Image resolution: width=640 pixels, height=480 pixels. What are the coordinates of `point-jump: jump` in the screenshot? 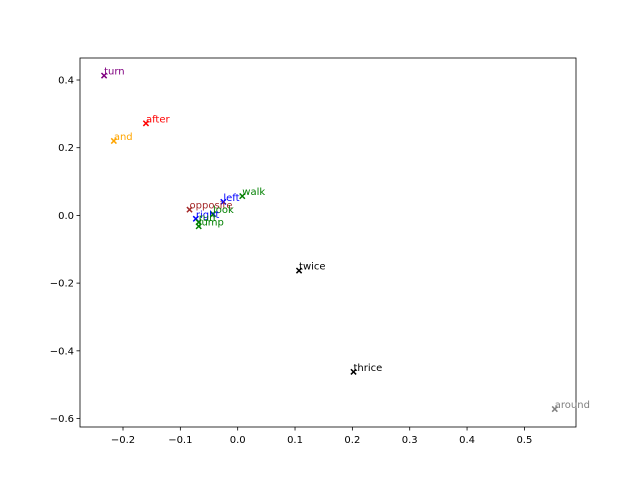 It's located at (209, 223).